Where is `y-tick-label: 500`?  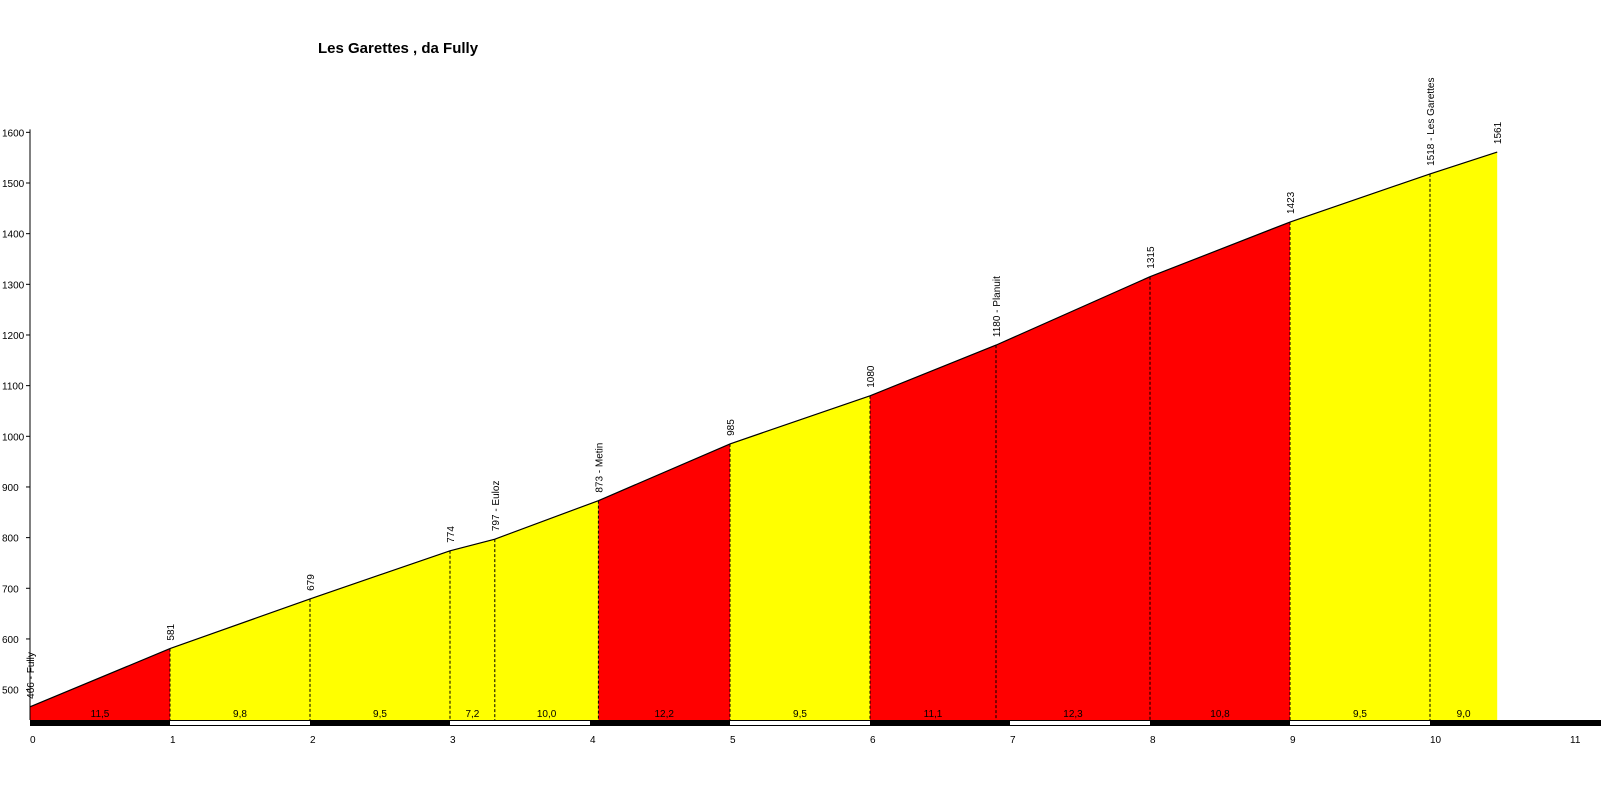 y-tick-label: 500 is located at coordinates (10, 691).